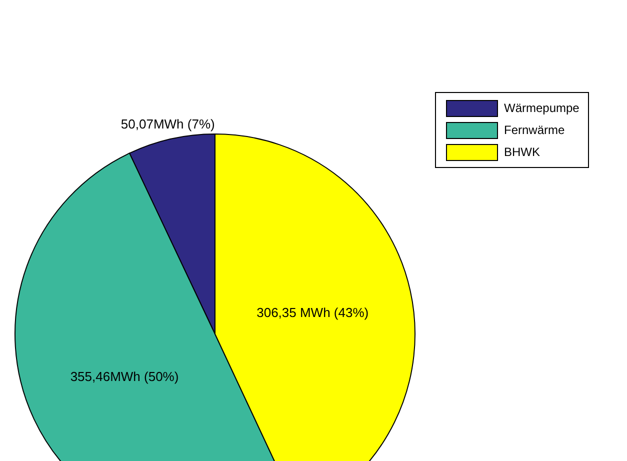 This screenshot has width=627, height=461. What do you see at coordinates (124, 376) in the screenshot?
I see `data-label: 355,46MWh (50%)` at bounding box center [124, 376].